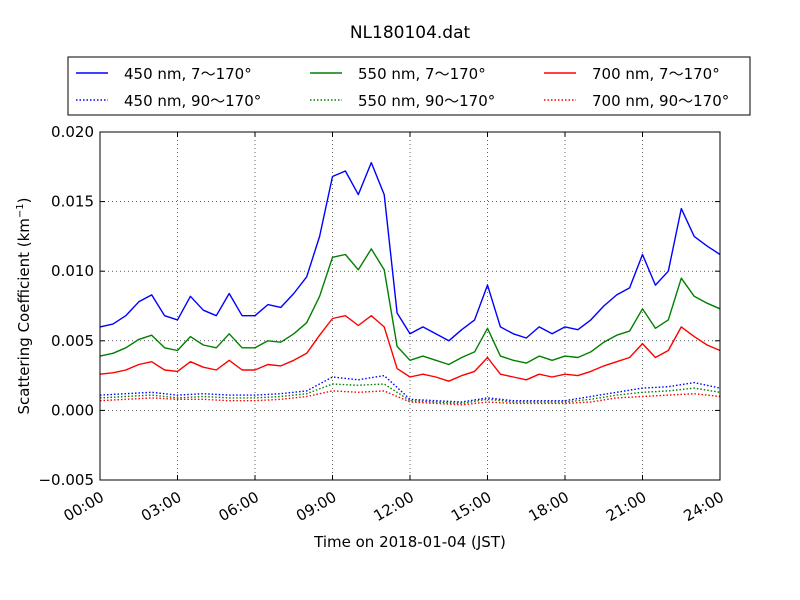 The width and height of the screenshot is (800, 600). Describe the element at coordinates (409, 542) in the screenshot. I see `x-axis-label: Time on 2018-01-04 (JST)` at that location.